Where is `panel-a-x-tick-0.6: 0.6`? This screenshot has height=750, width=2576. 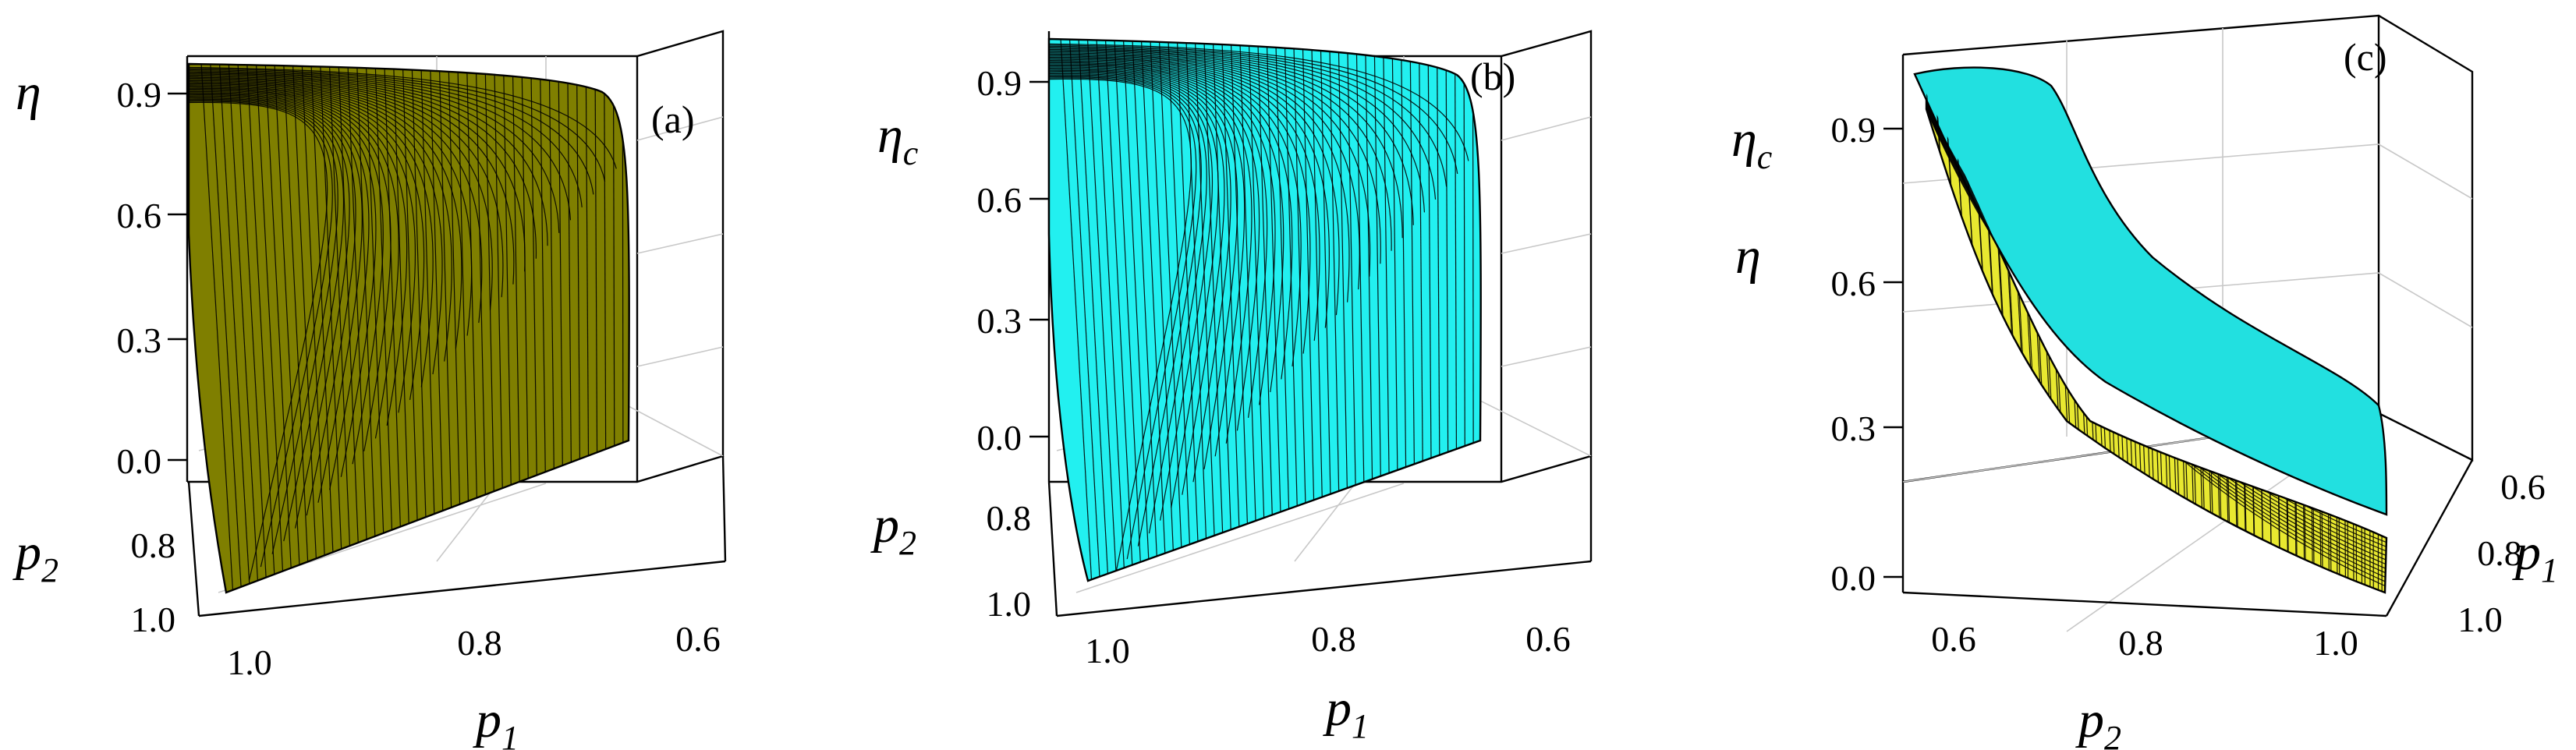 panel-a-x-tick-0.6: 0.6 is located at coordinates (698, 639).